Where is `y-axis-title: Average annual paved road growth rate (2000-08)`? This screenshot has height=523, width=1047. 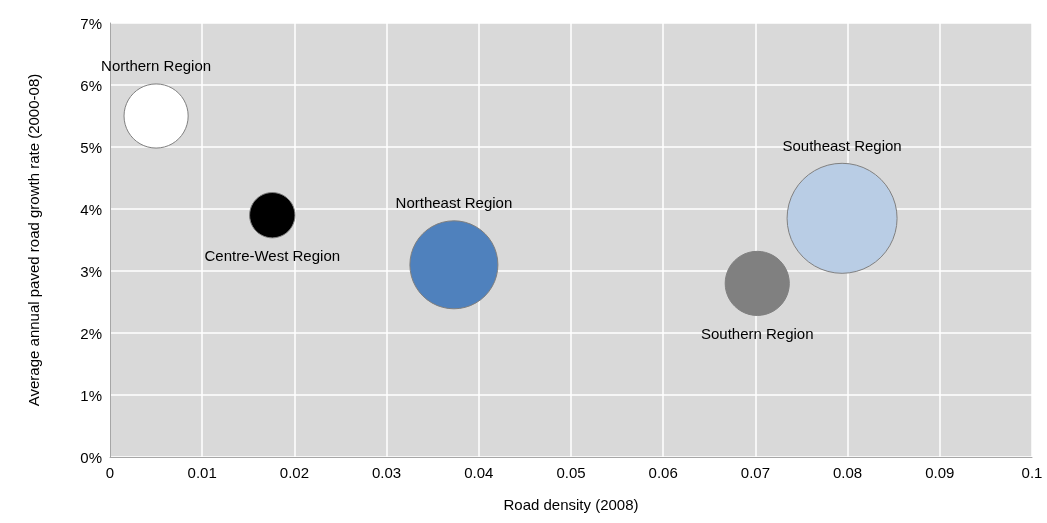 y-axis-title: Average annual paved road growth rate (2000-08) is located at coordinates (33, 240).